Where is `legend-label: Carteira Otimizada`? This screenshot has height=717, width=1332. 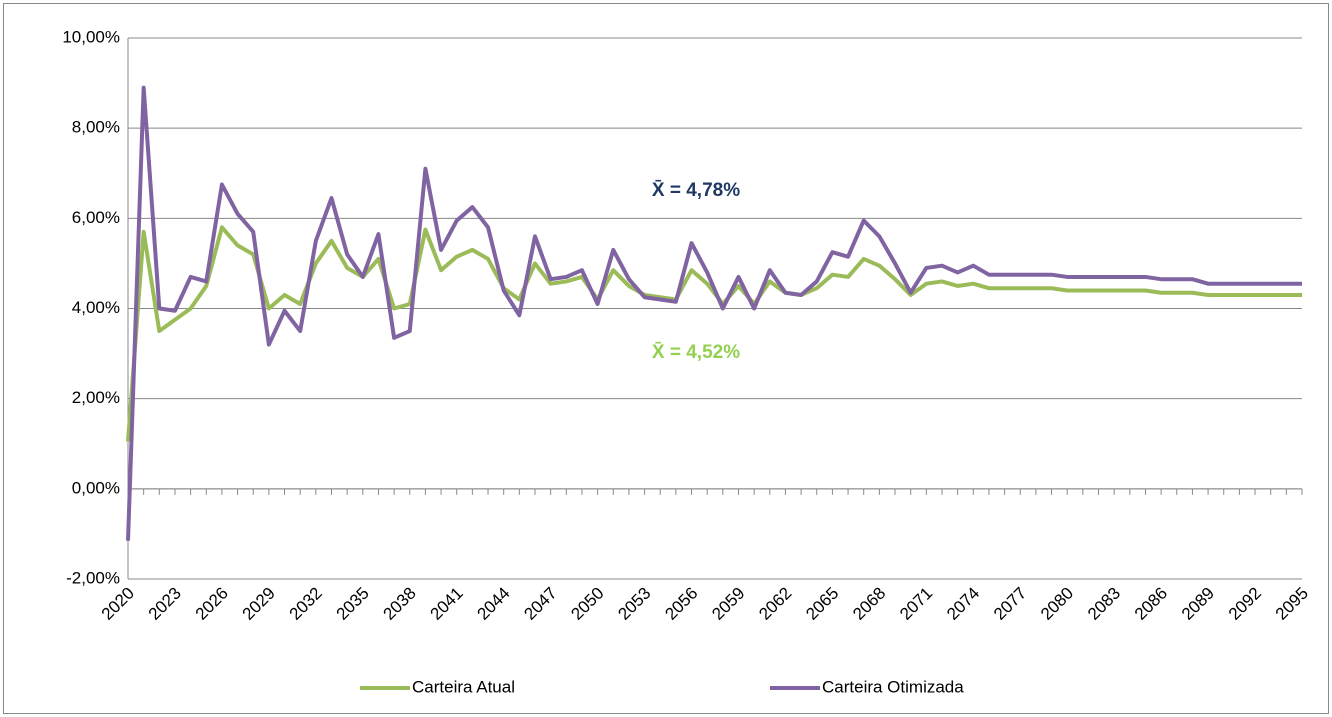
legend-label: Carteira Otimizada is located at coordinates (893, 686).